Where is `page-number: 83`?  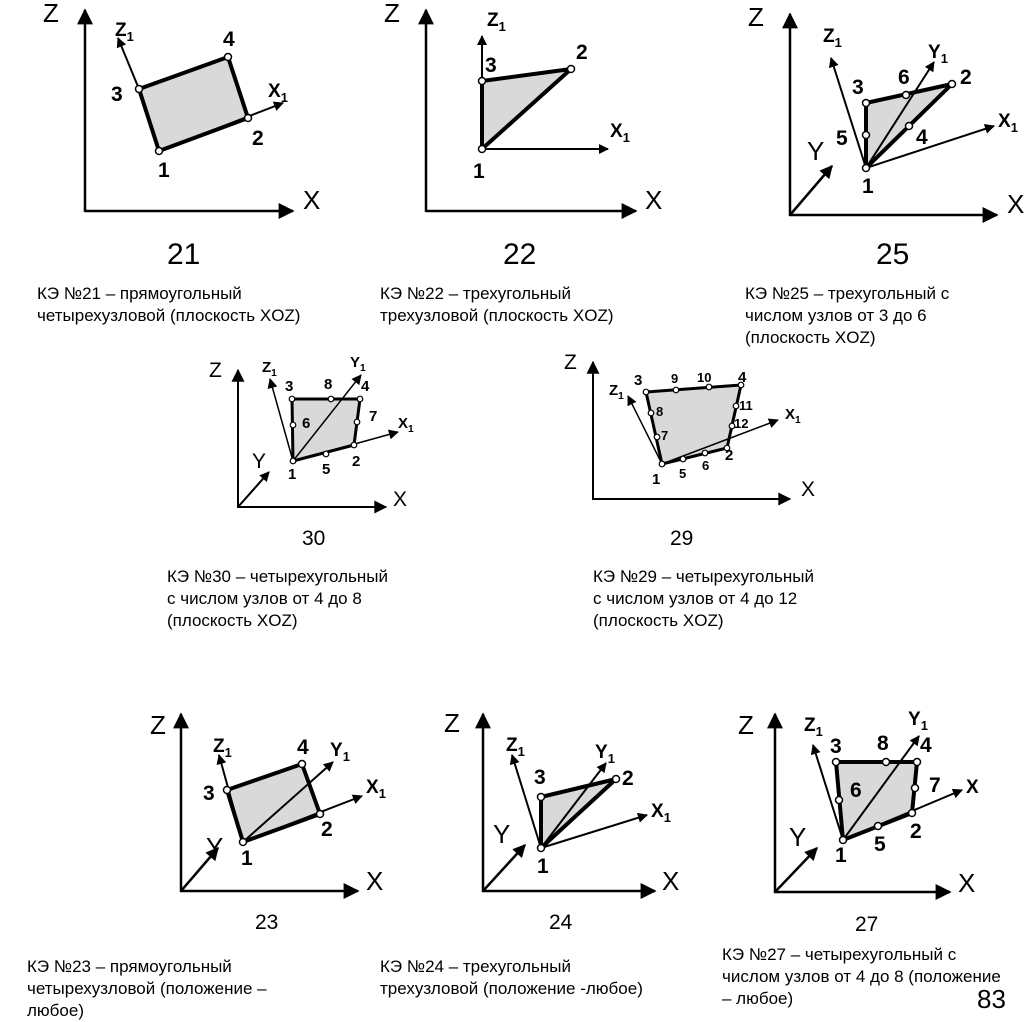 page-number: 83 is located at coordinates (991, 999).